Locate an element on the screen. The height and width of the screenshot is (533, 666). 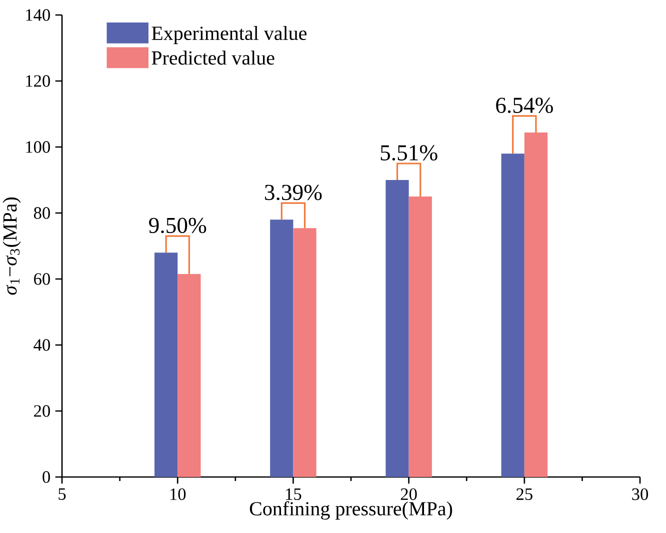
y-tick-label: 20 is located at coordinates (42, 411).